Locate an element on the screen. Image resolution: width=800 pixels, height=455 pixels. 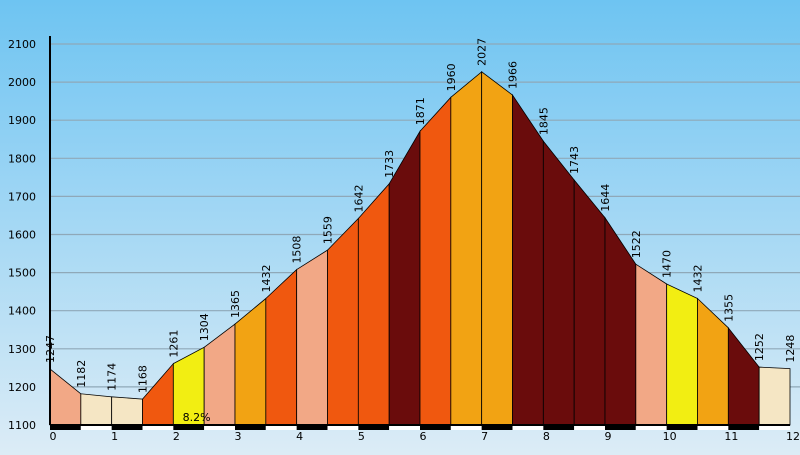
elevation-label: 1174 is located at coordinates (112, 377).